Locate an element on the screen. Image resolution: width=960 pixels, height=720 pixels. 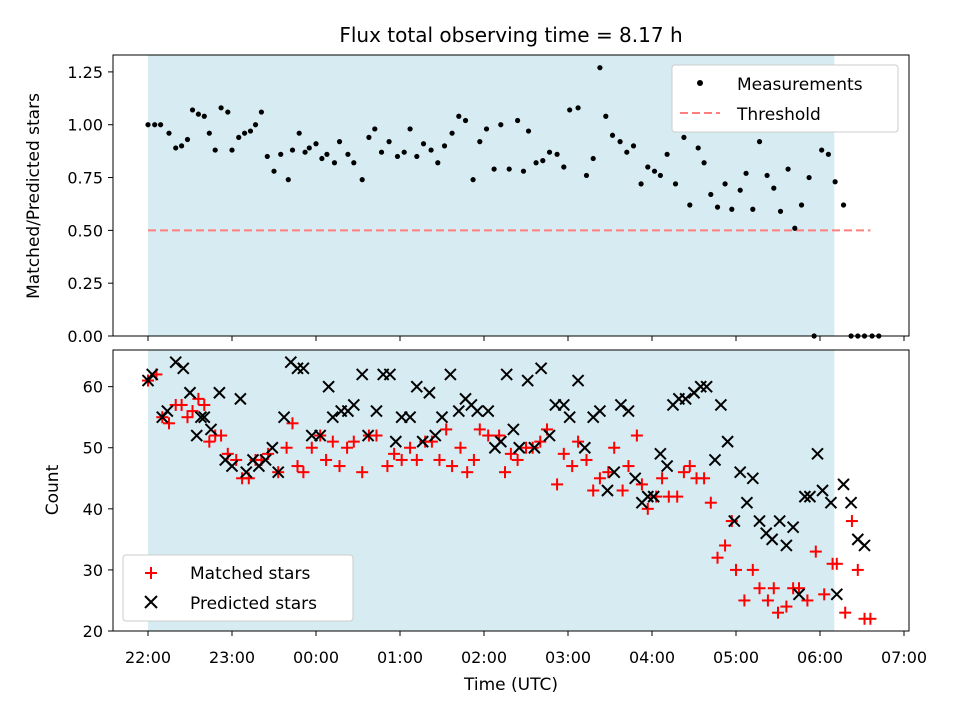
bottom-legend: Matched stars Predicted stars is located at coordinates (238, 588).